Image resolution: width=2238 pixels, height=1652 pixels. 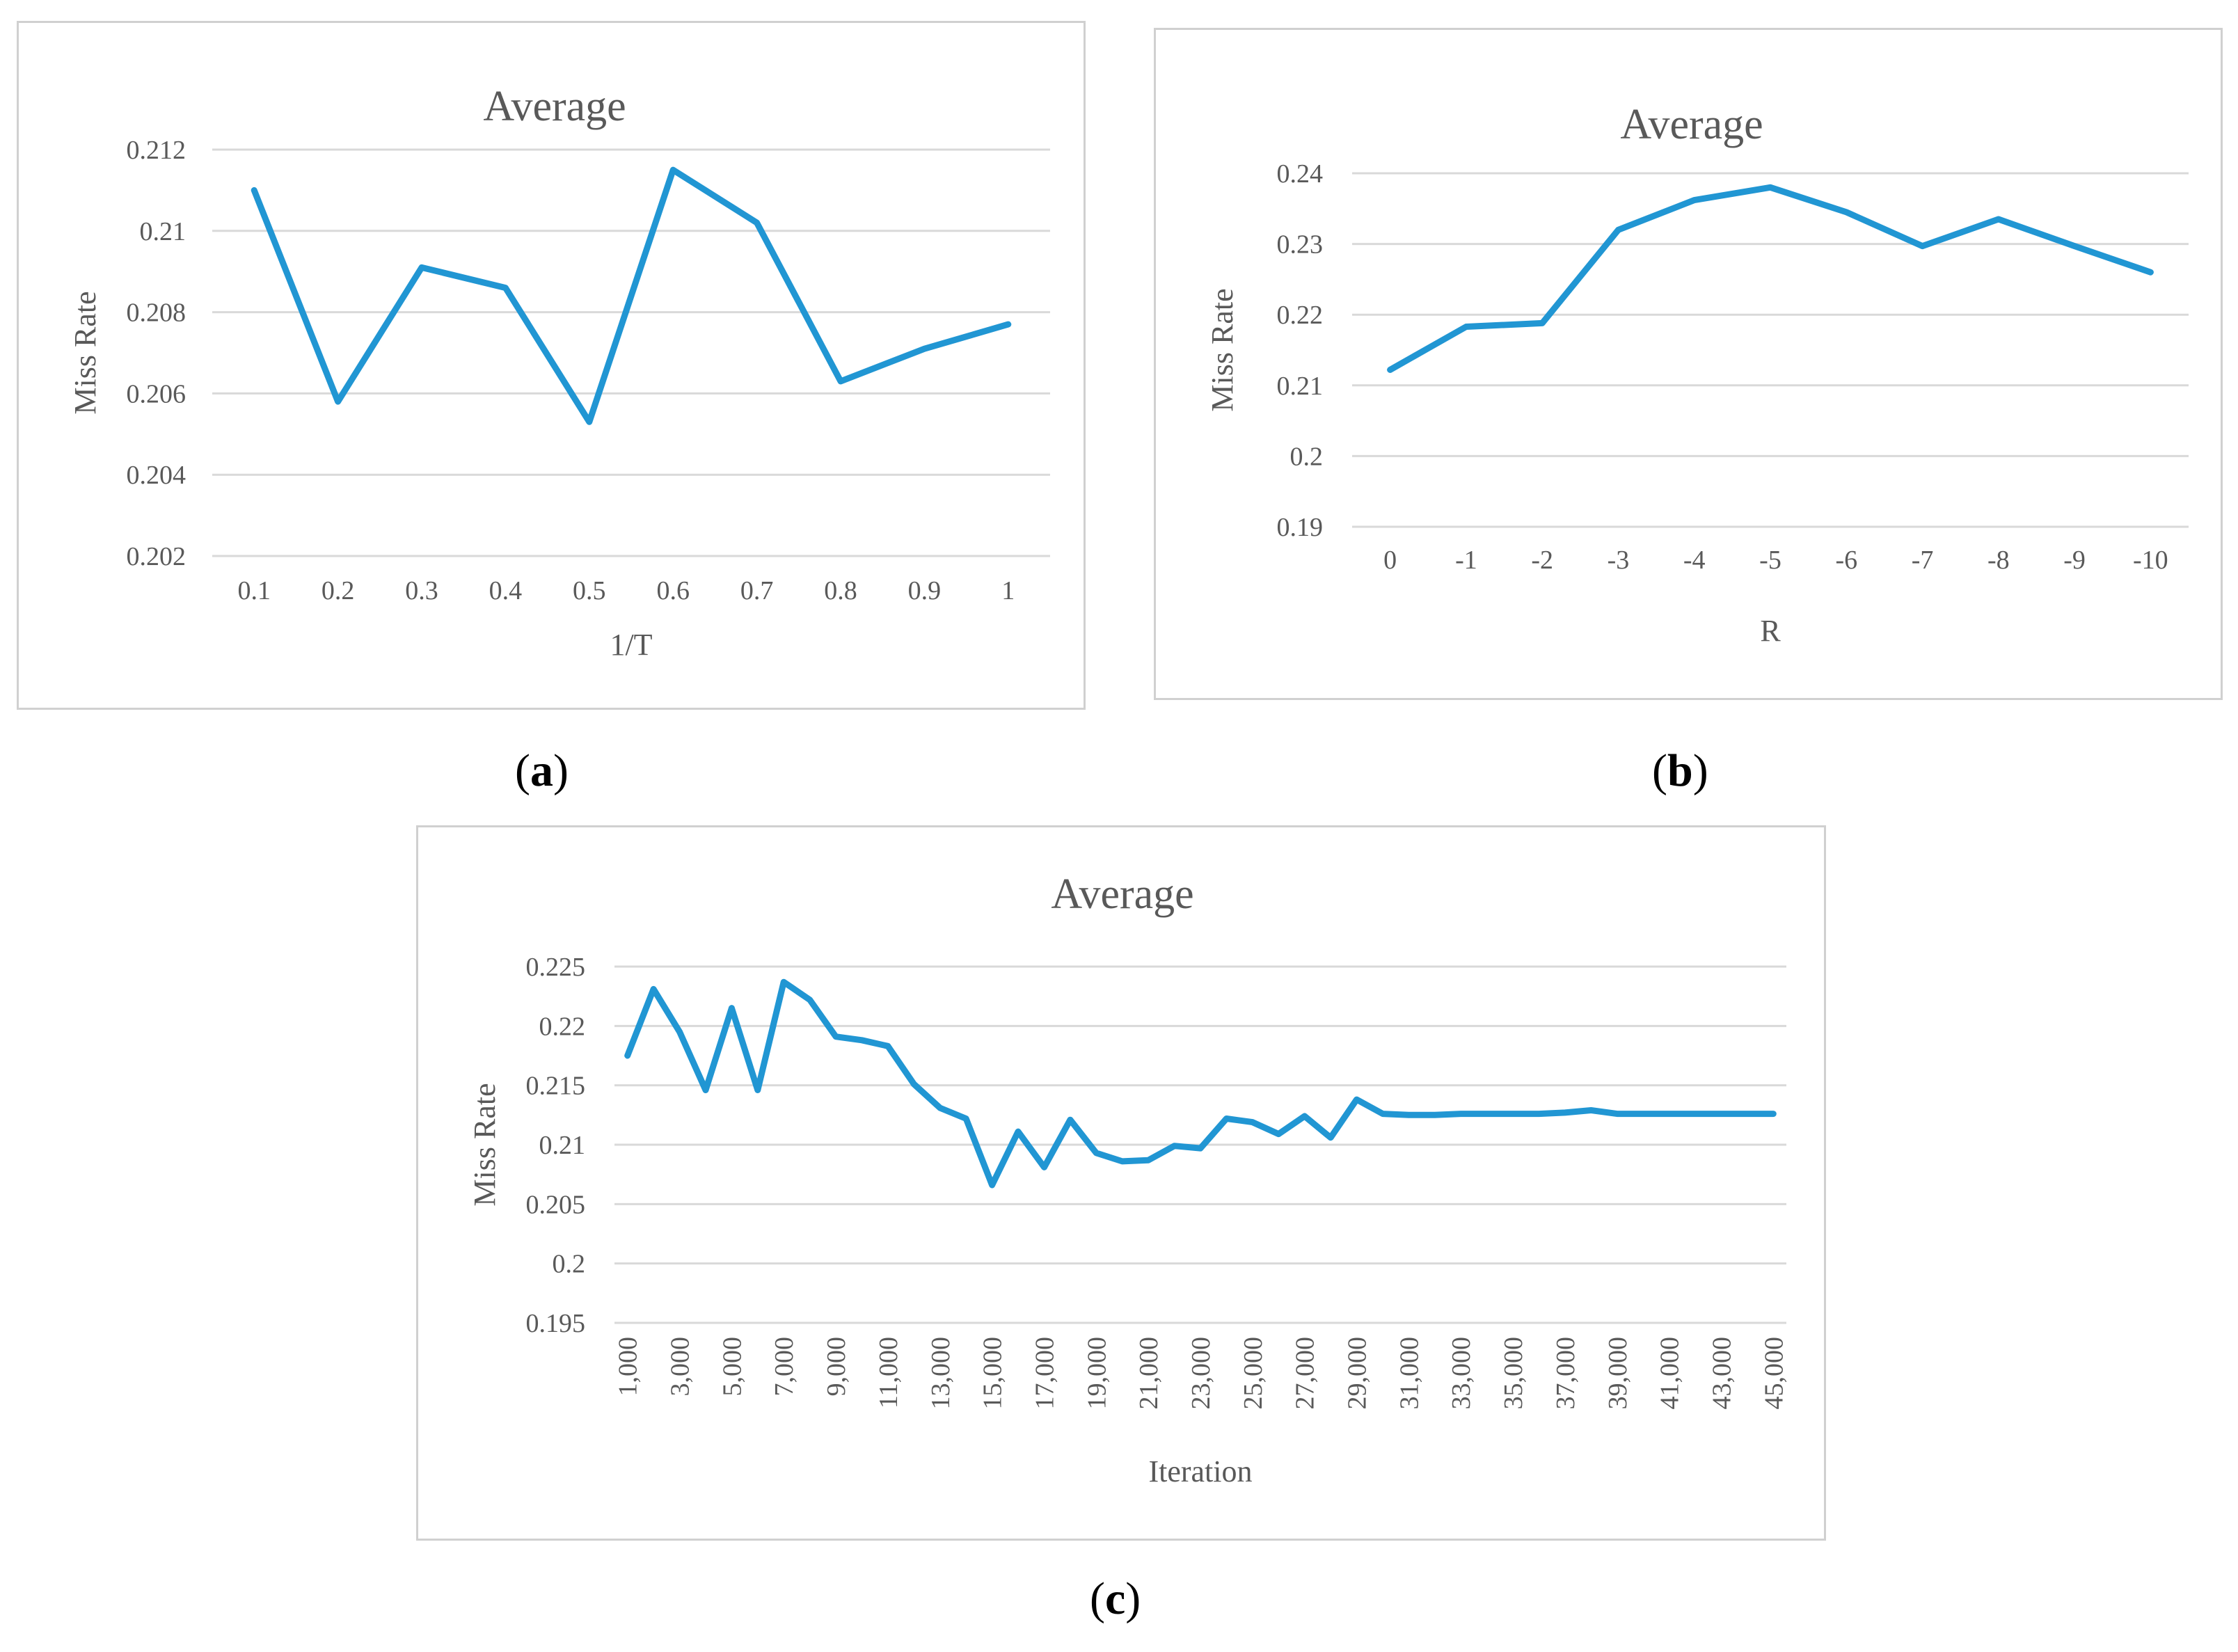 What do you see at coordinates (1200, 1471) in the screenshot?
I see `chart-c-x-axis-title: Iteration` at bounding box center [1200, 1471].